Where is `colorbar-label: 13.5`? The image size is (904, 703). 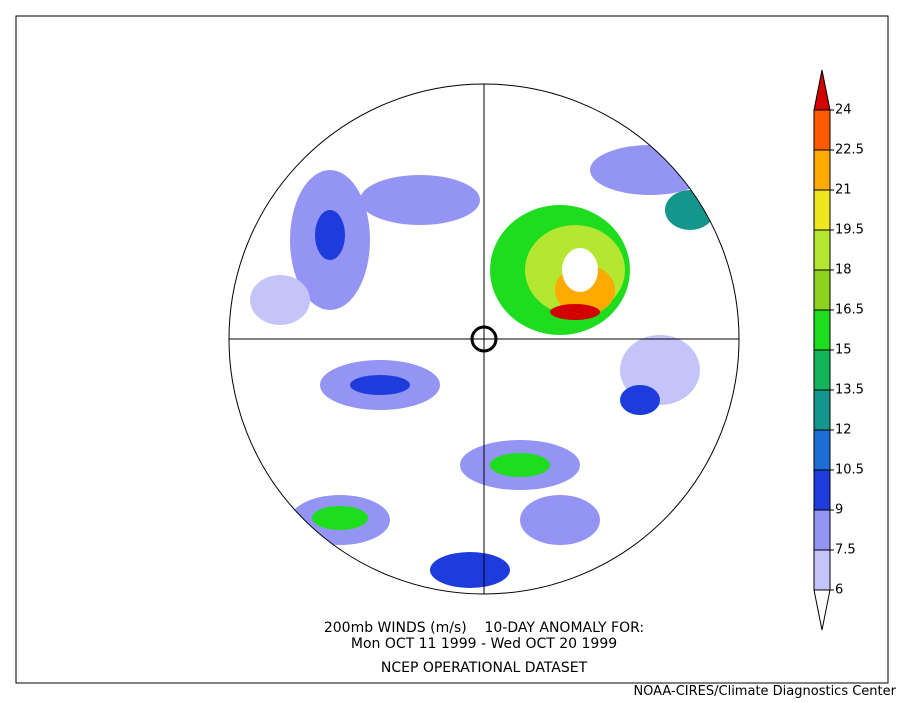
colorbar-label: 13.5 is located at coordinates (849, 390).